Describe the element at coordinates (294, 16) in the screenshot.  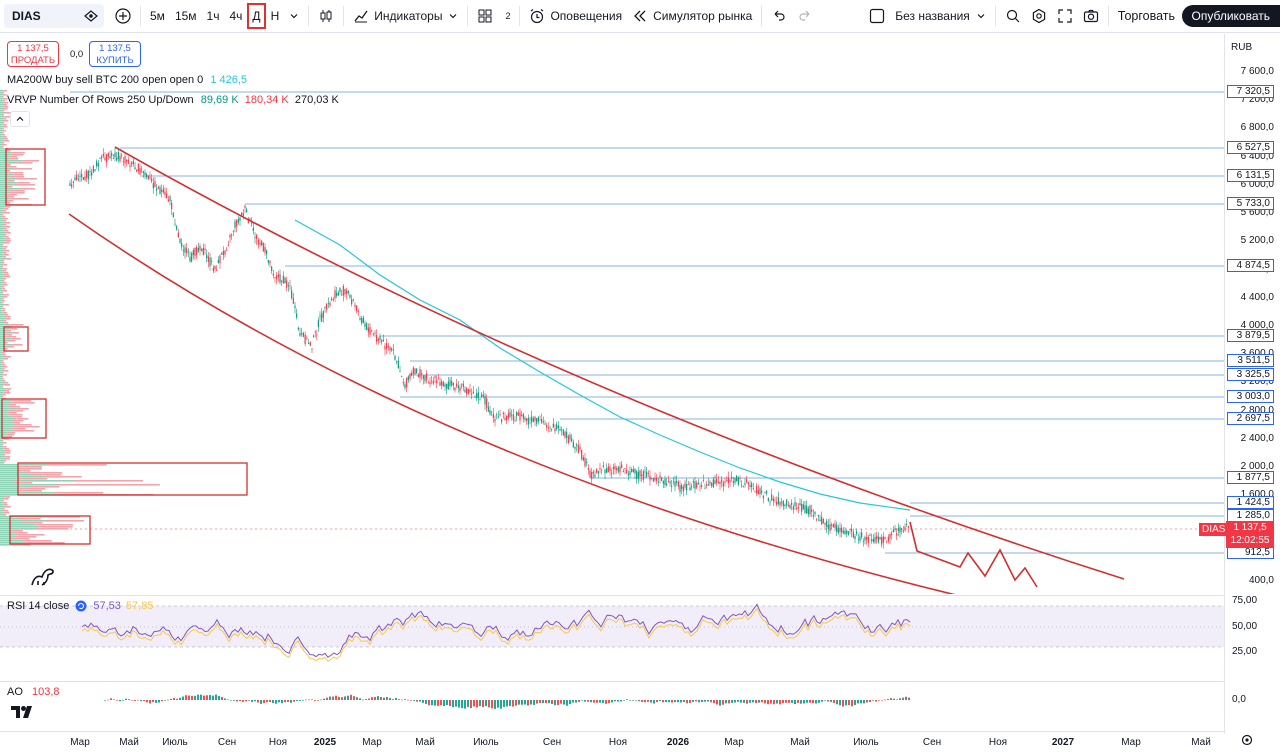
I see `interval-dropdown` at that location.